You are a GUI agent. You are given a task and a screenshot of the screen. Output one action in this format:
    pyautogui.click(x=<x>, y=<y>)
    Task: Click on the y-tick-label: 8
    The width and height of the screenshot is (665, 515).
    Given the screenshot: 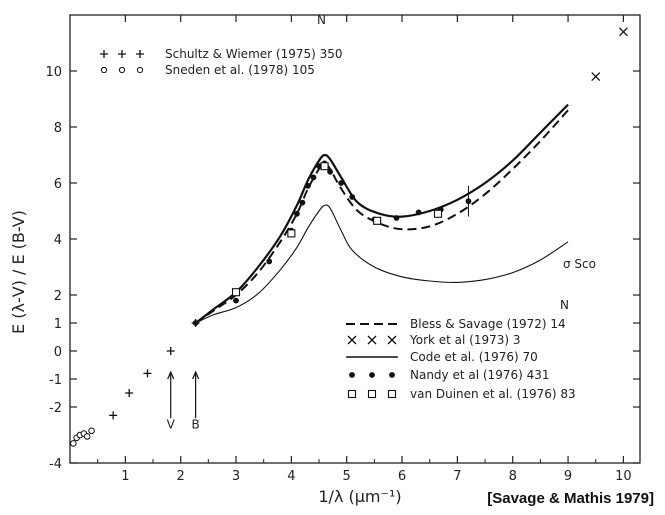 What is the action you would take?
    pyautogui.click(x=58, y=128)
    